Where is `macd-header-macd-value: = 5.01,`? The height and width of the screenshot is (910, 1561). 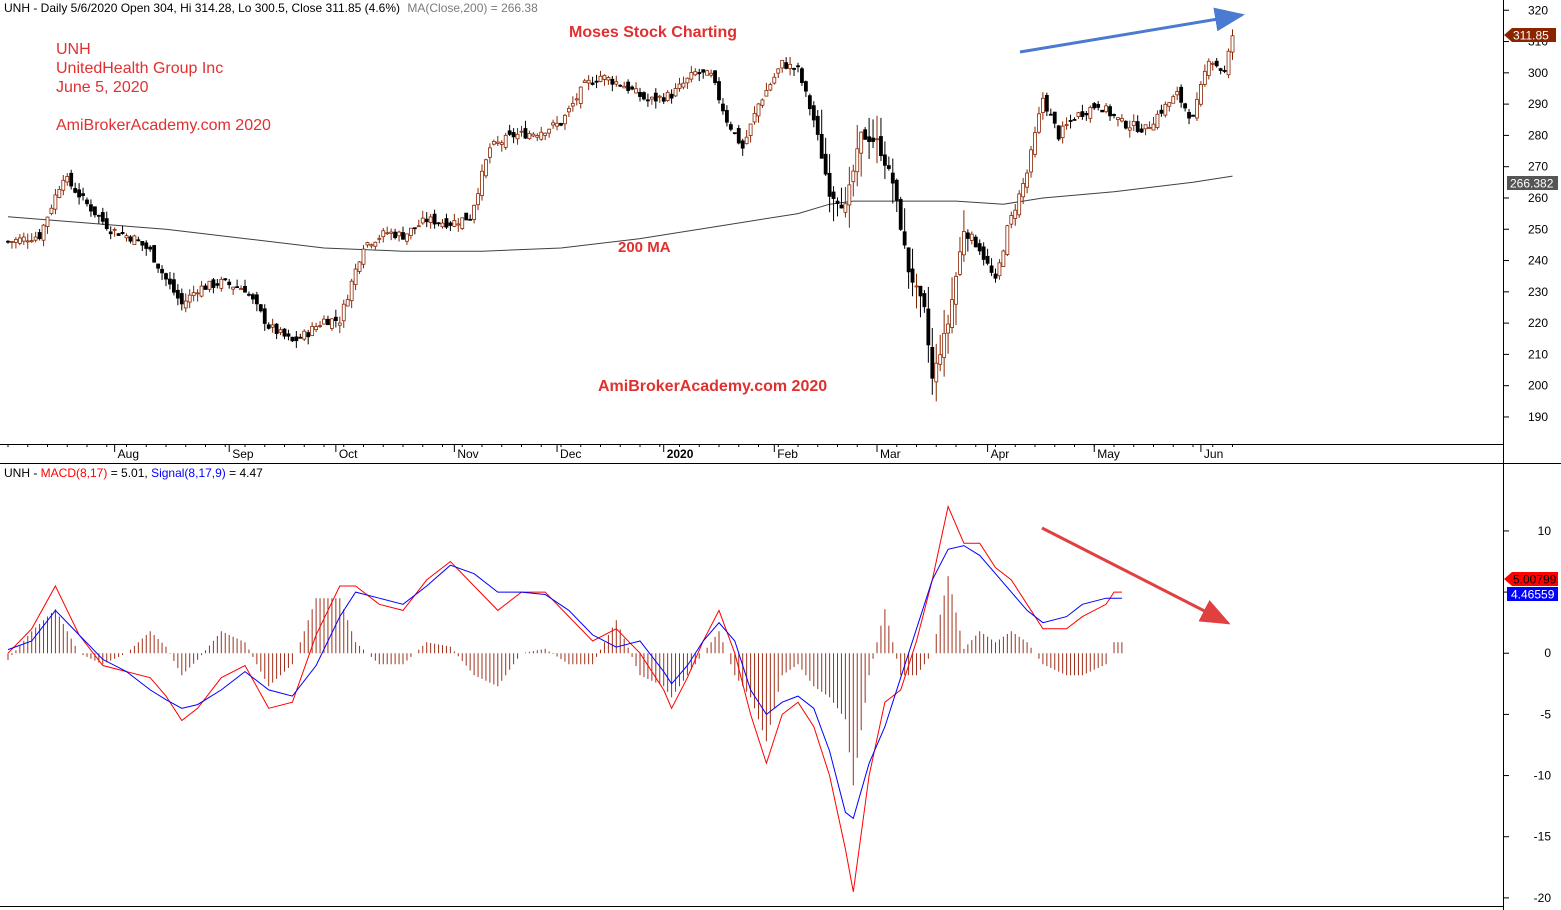
macd-header-macd-value: = 5.01, is located at coordinates (131, 473).